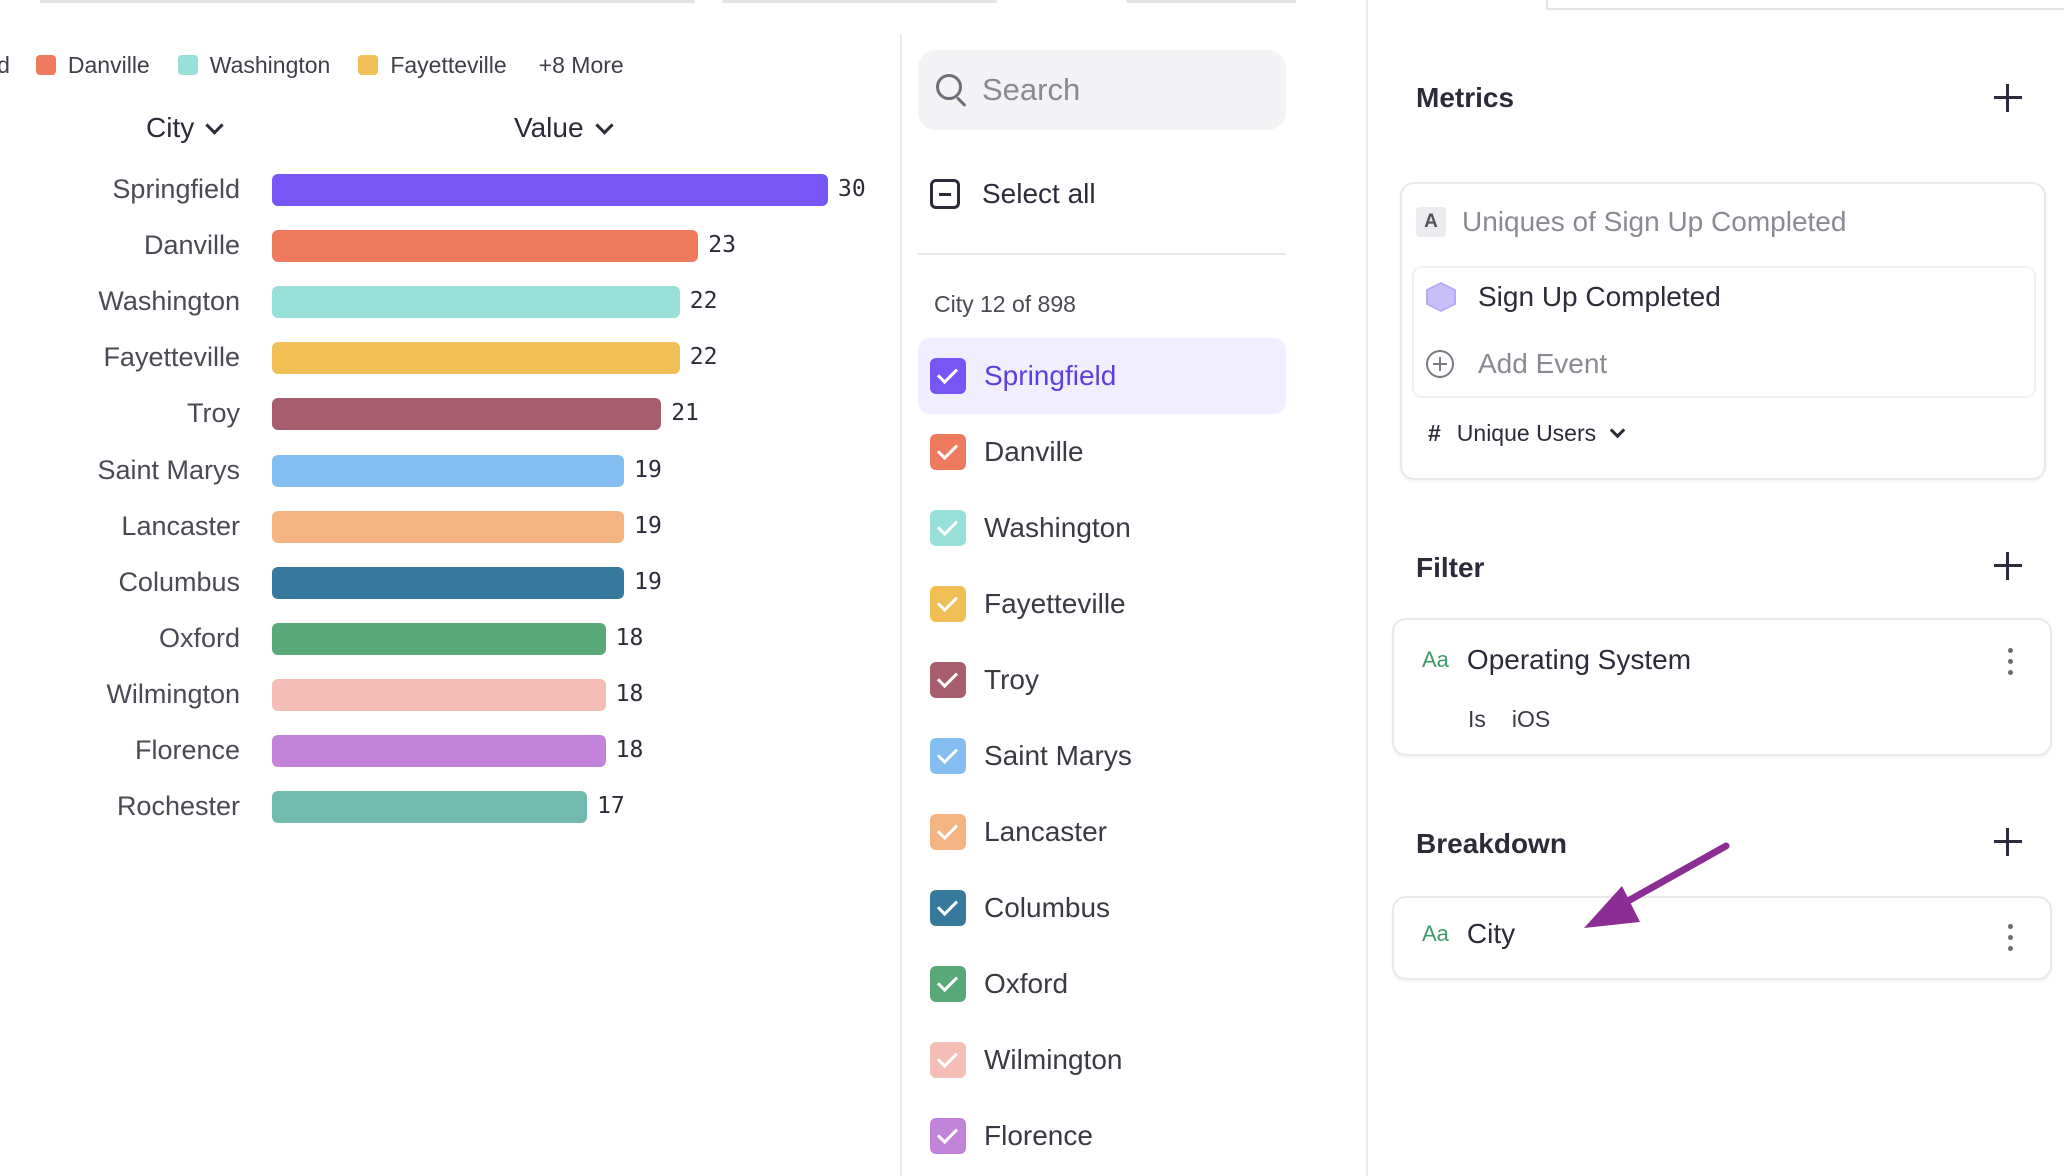 This screenshot has height=1176, width=2064. What do you see at coordinates (2011, 662) in the screenshot?
I see `filter-more-icon` at bounding box center [2011, 662].